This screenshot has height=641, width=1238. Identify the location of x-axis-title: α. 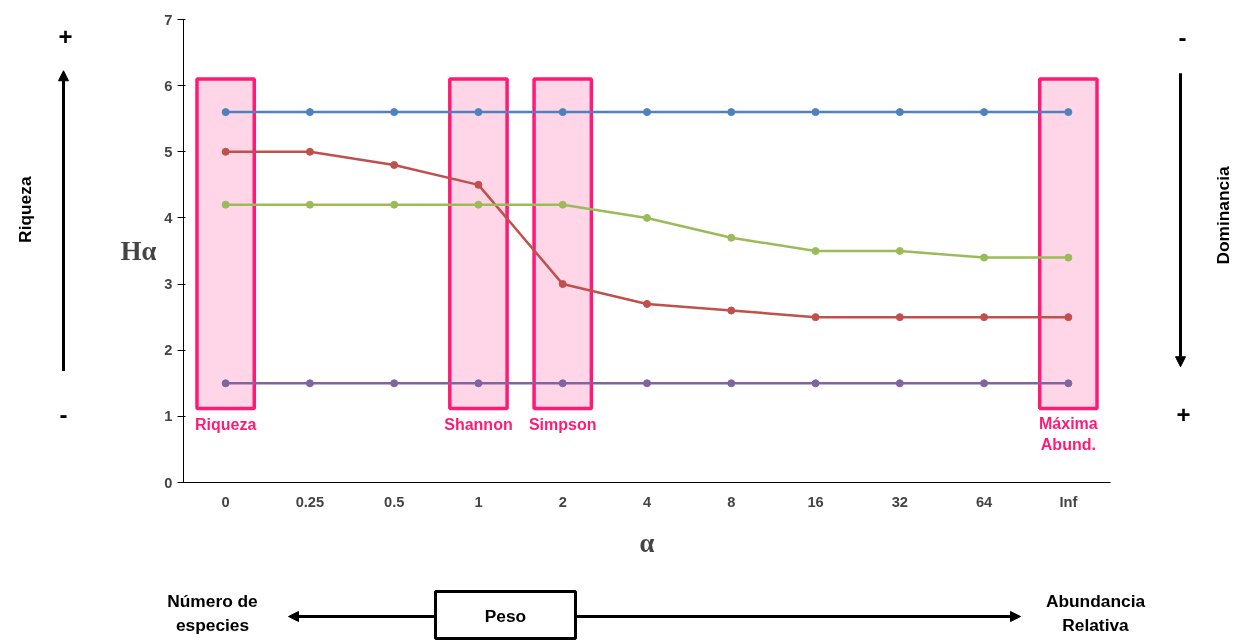
(647, 542).